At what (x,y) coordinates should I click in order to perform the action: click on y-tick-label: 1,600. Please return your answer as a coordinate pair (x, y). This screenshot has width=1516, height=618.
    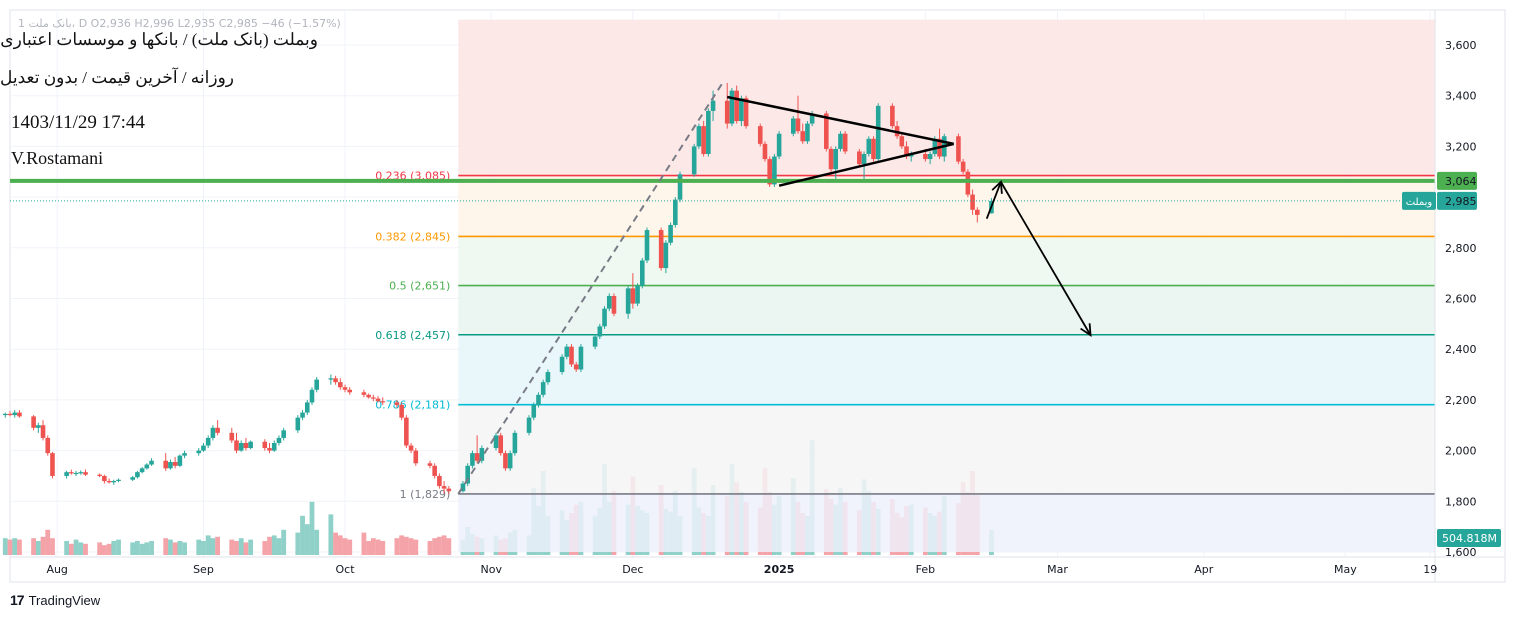
    Looking at the image, I should click on (1461, 552).